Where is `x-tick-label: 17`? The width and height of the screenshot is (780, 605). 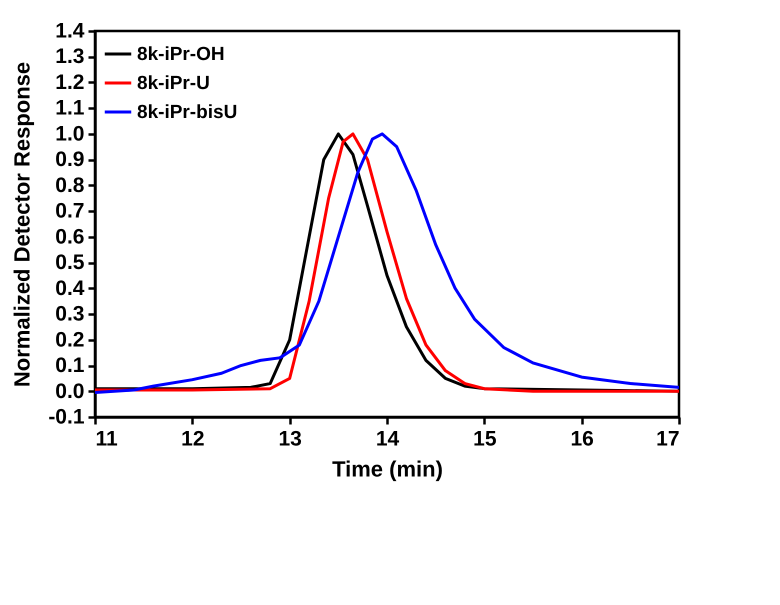
x-tick-label: 17 is located at coordinates (668, 439).